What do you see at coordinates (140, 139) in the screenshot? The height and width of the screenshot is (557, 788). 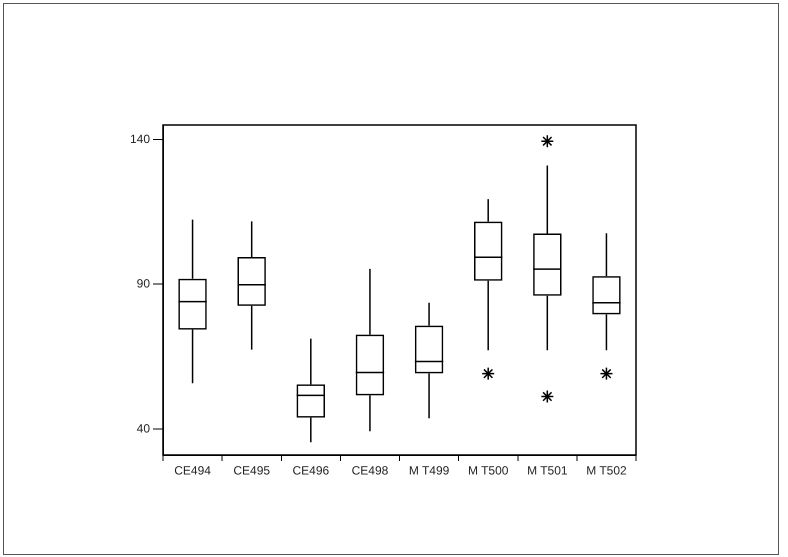 I see `y-tick-label: 140` at bounding box center [140, 139].